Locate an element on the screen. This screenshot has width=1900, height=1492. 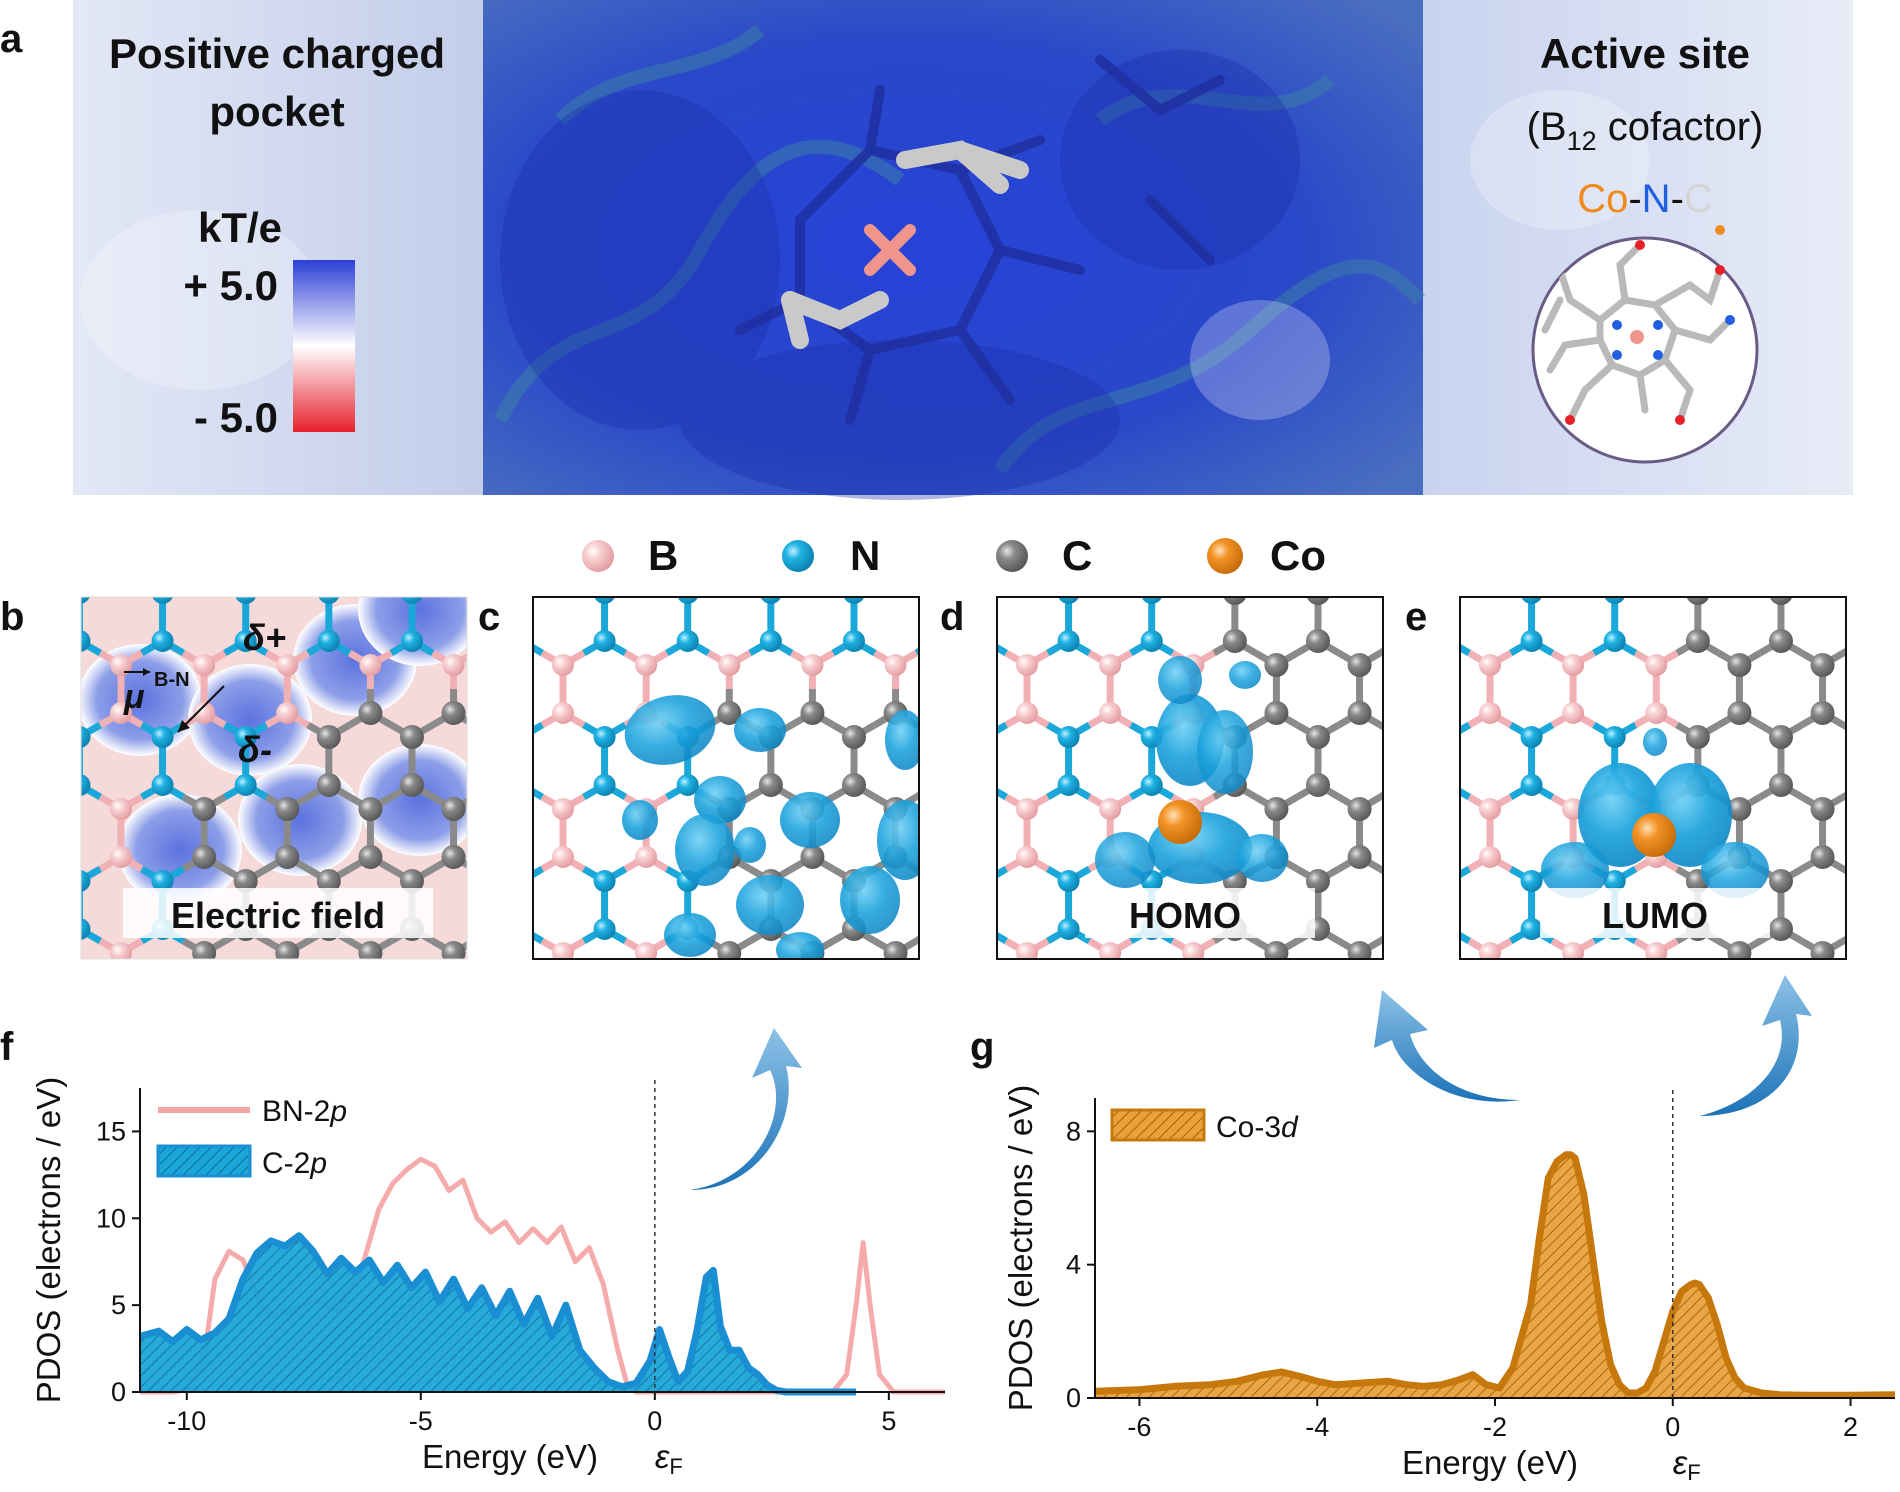
curved-arrows is located at coordinates (1251, 1082).